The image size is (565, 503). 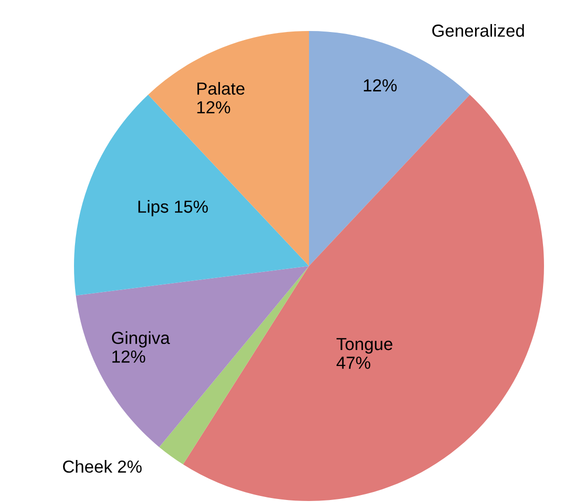 I want to click on slice-label: Gingiva, so click(x=141, y=339).